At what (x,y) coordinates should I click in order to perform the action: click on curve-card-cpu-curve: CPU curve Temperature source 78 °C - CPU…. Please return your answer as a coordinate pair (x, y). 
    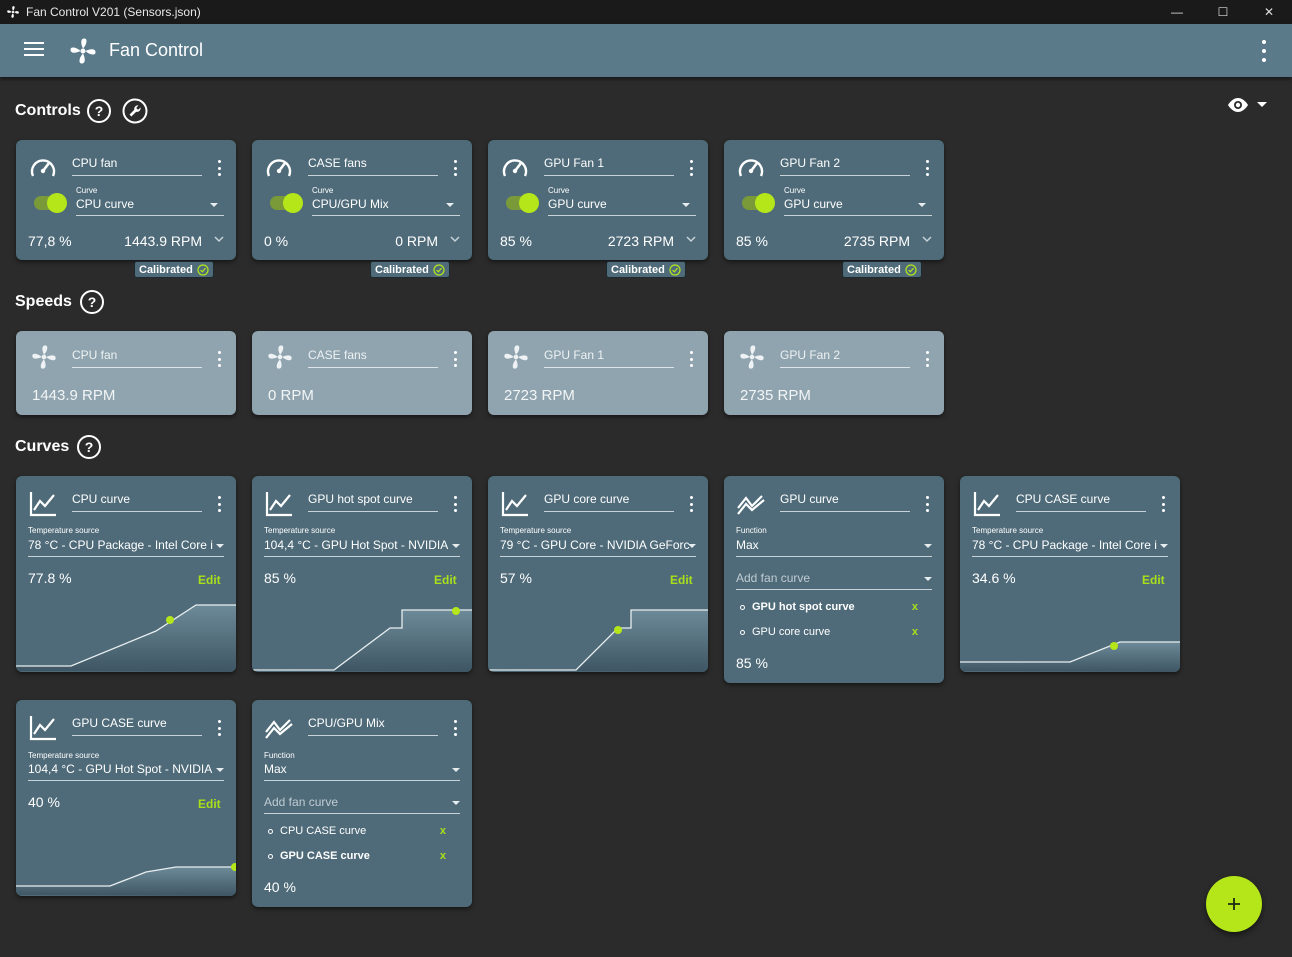
    Looking at the image, I should click on (126, 574).